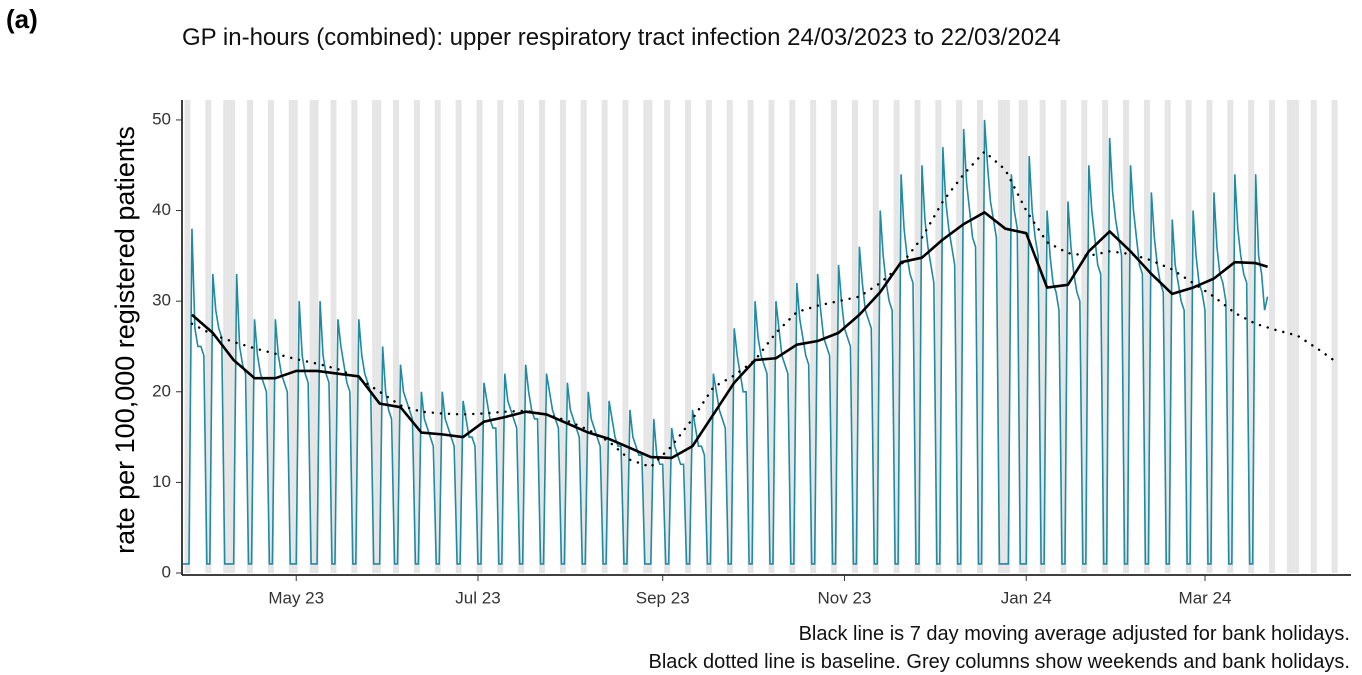 Image resolution: width=1362 pixels, height=675 pixels. I want to click on y-tick-label: 10, so click(161, 481).